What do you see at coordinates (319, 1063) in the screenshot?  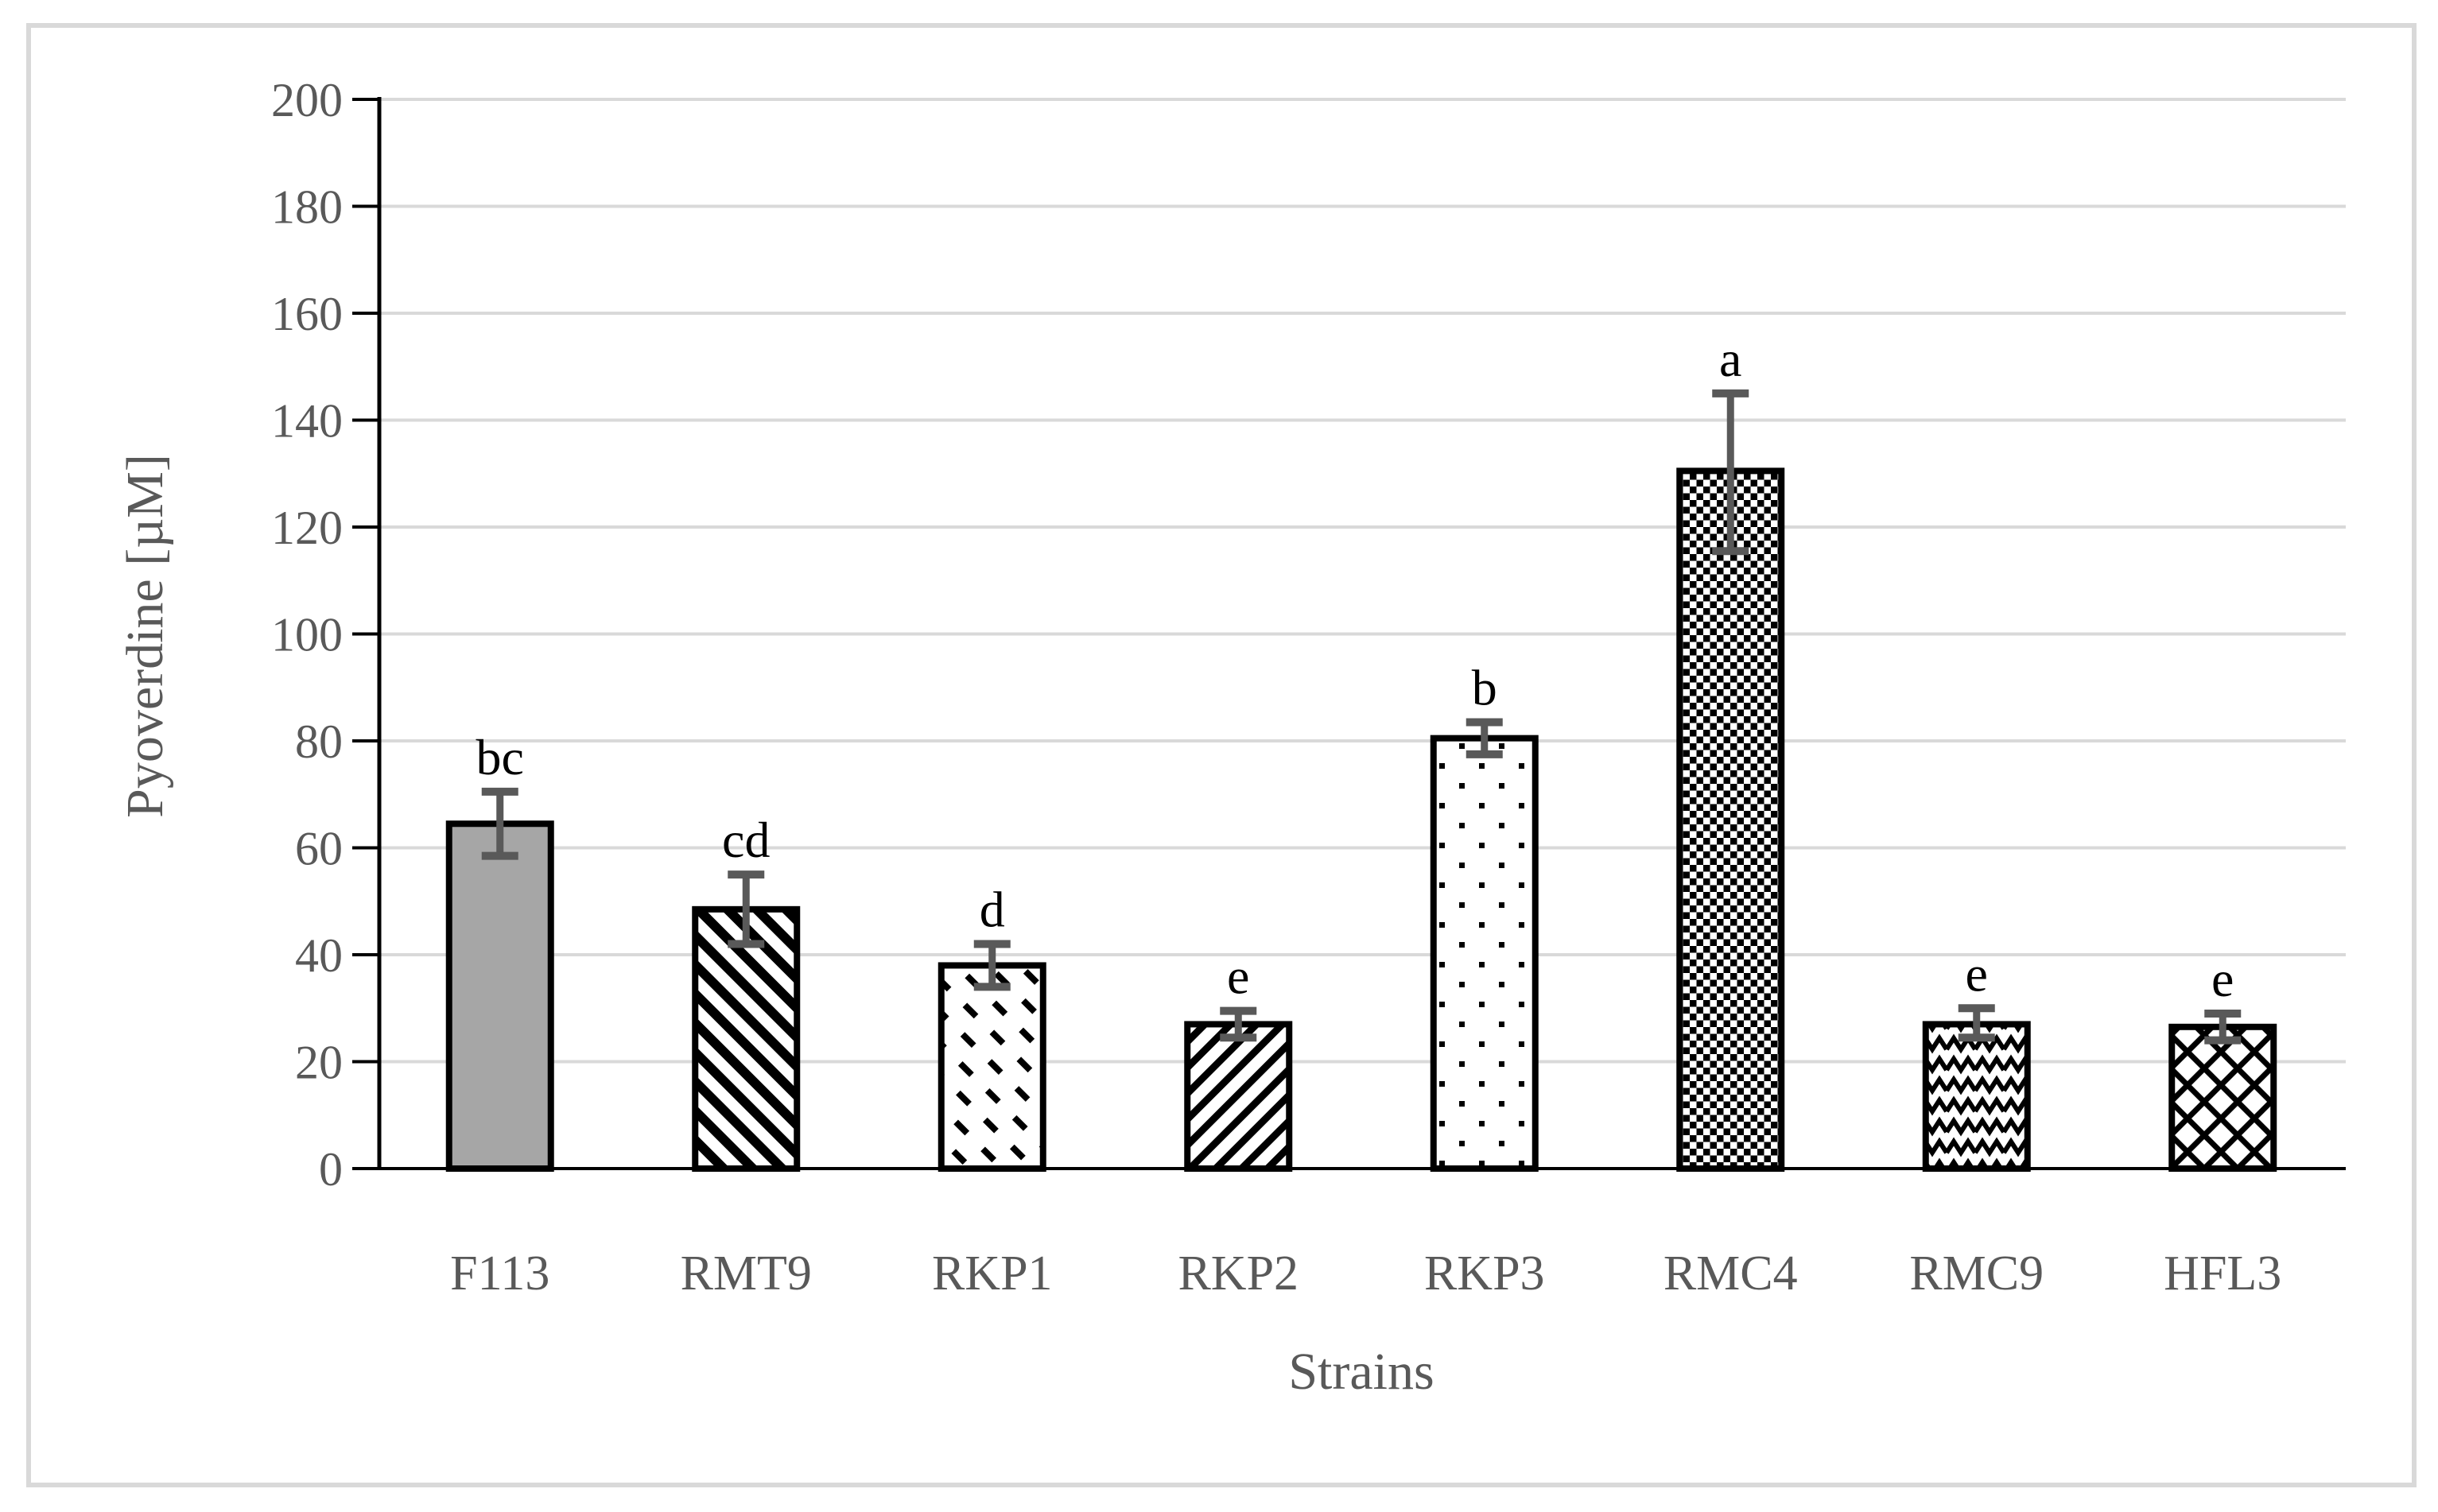 I see `y-axis-tick-label: 20` at bounding box center [319, 1063].